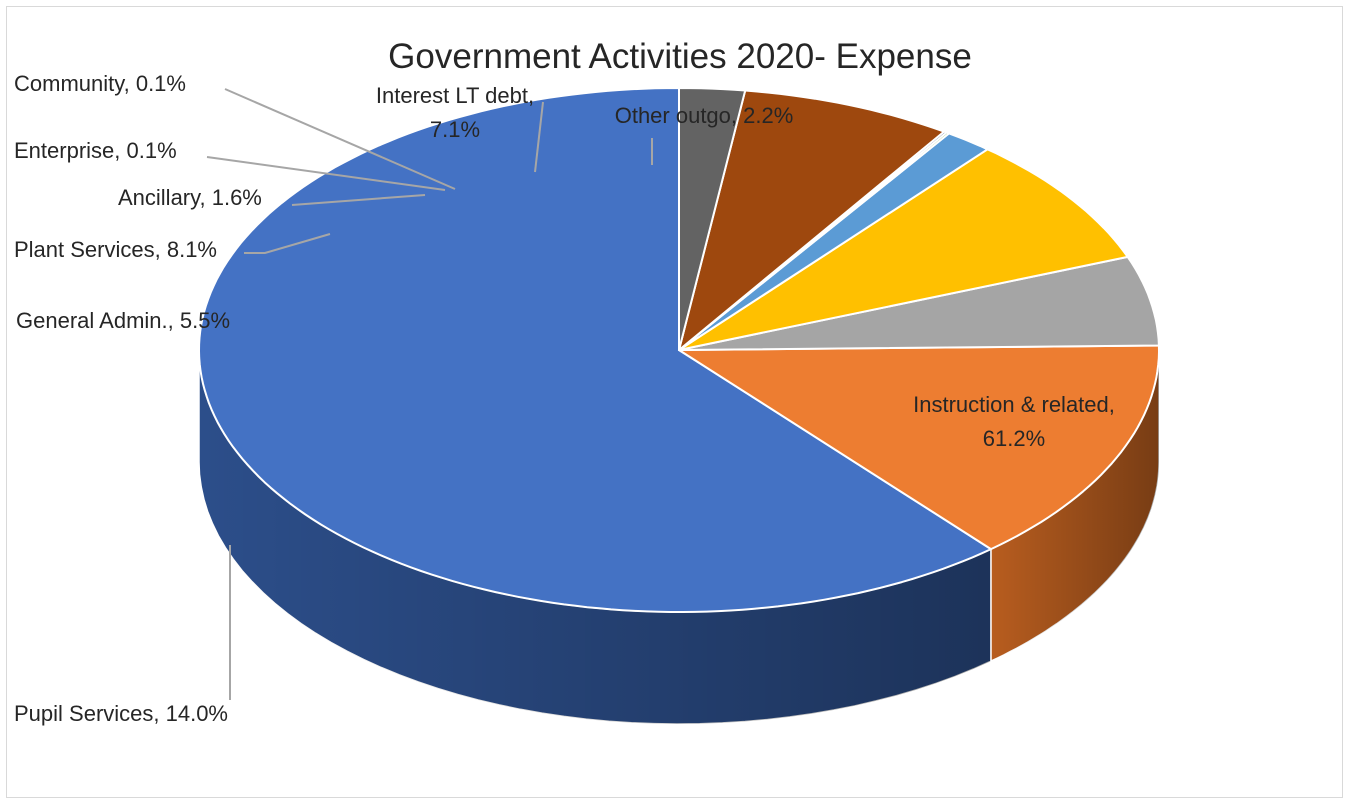  What do you see at coordinates (326, 173) in the screenshot?
I see `leader-line-enterprise` at bounding box center [326, 173].